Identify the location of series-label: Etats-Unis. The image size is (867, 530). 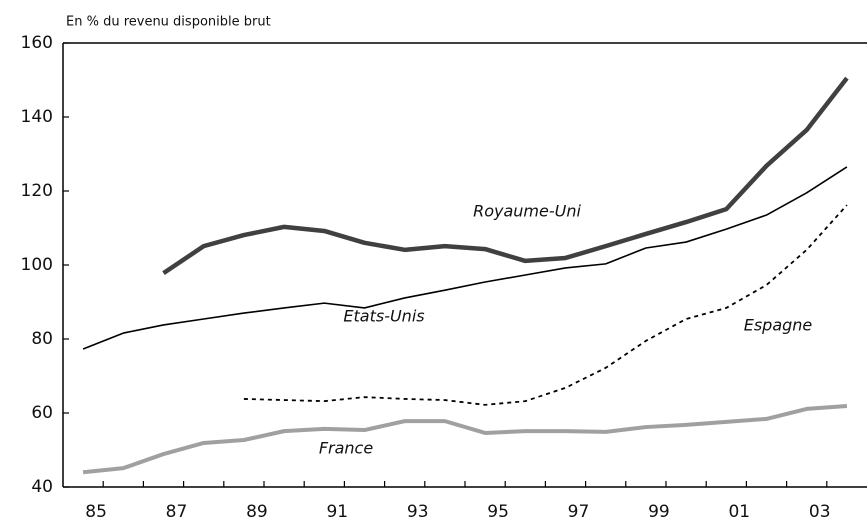
(383, 316).